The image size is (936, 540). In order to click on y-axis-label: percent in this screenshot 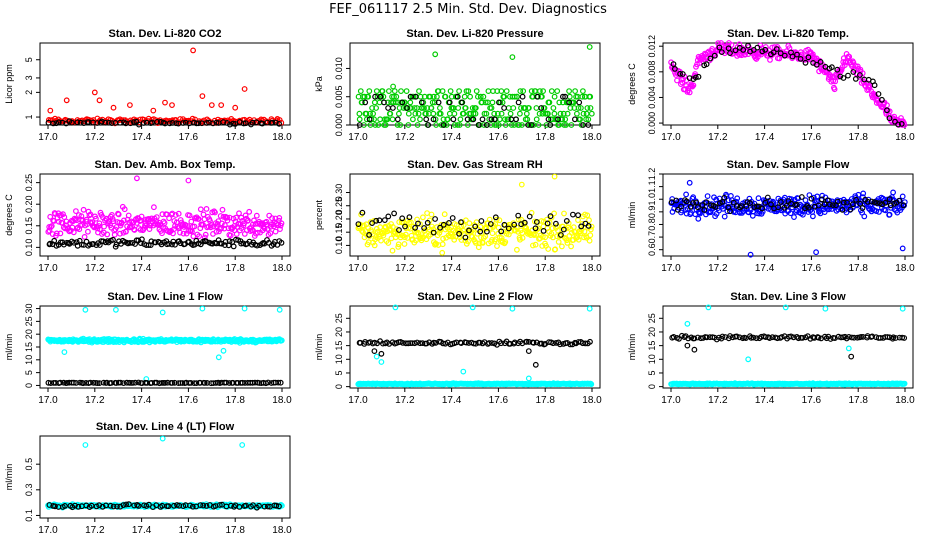, I will do `click(319, 214)`.